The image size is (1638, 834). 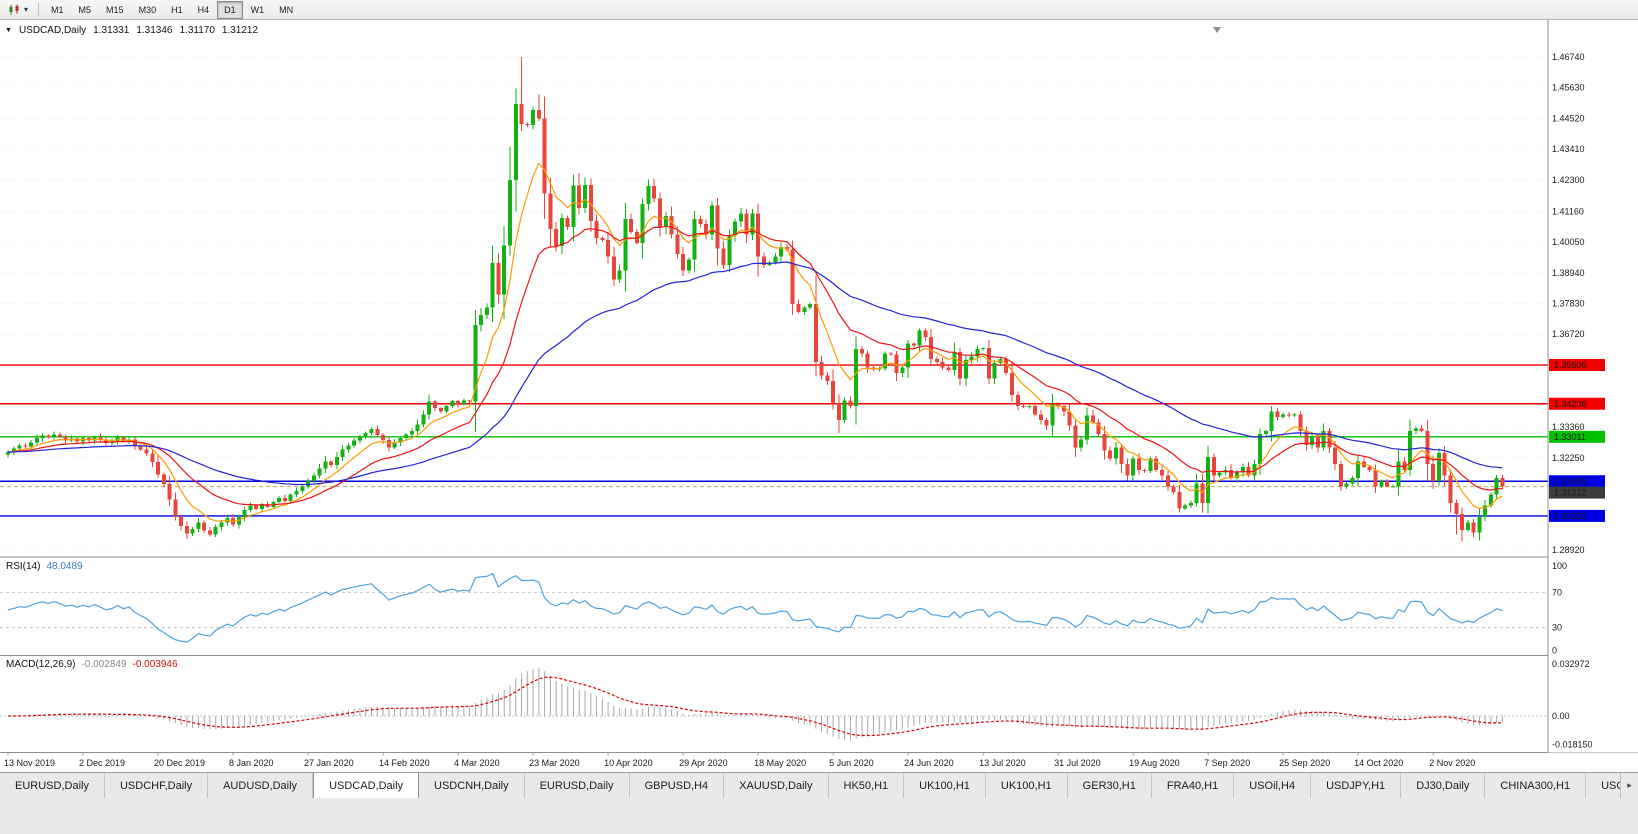 I want to click on svg-text: 1.31212, so click(x=1570, y=493).